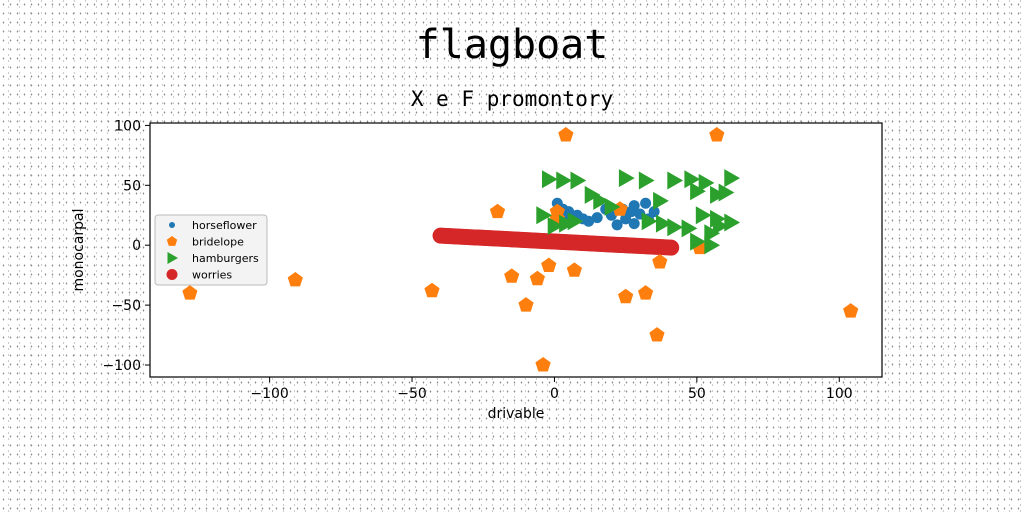 Image resolution: width=1024 pixels, height=512 pixels. I want to click on legend-marker-hamburgers, so click(172, 258).